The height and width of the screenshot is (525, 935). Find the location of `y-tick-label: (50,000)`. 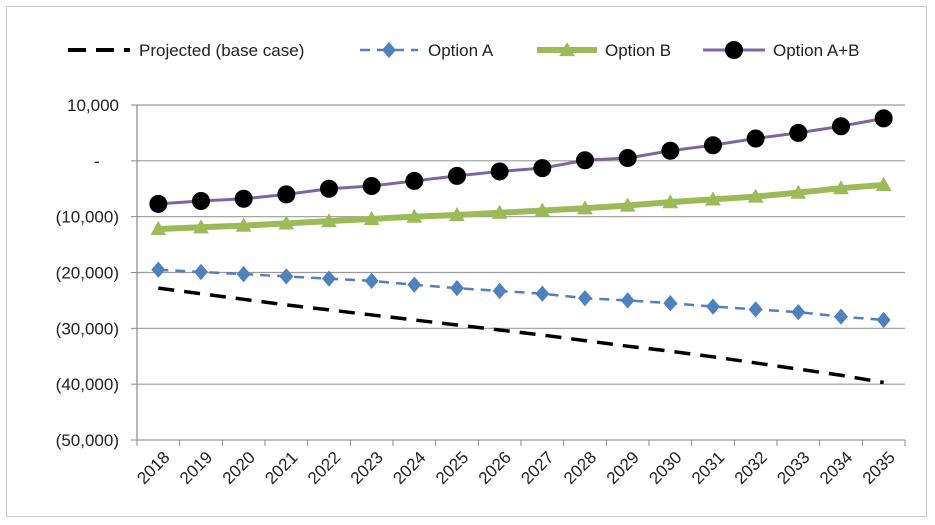

y-tick-label: (50,000) is located at coordinates (87, 440).